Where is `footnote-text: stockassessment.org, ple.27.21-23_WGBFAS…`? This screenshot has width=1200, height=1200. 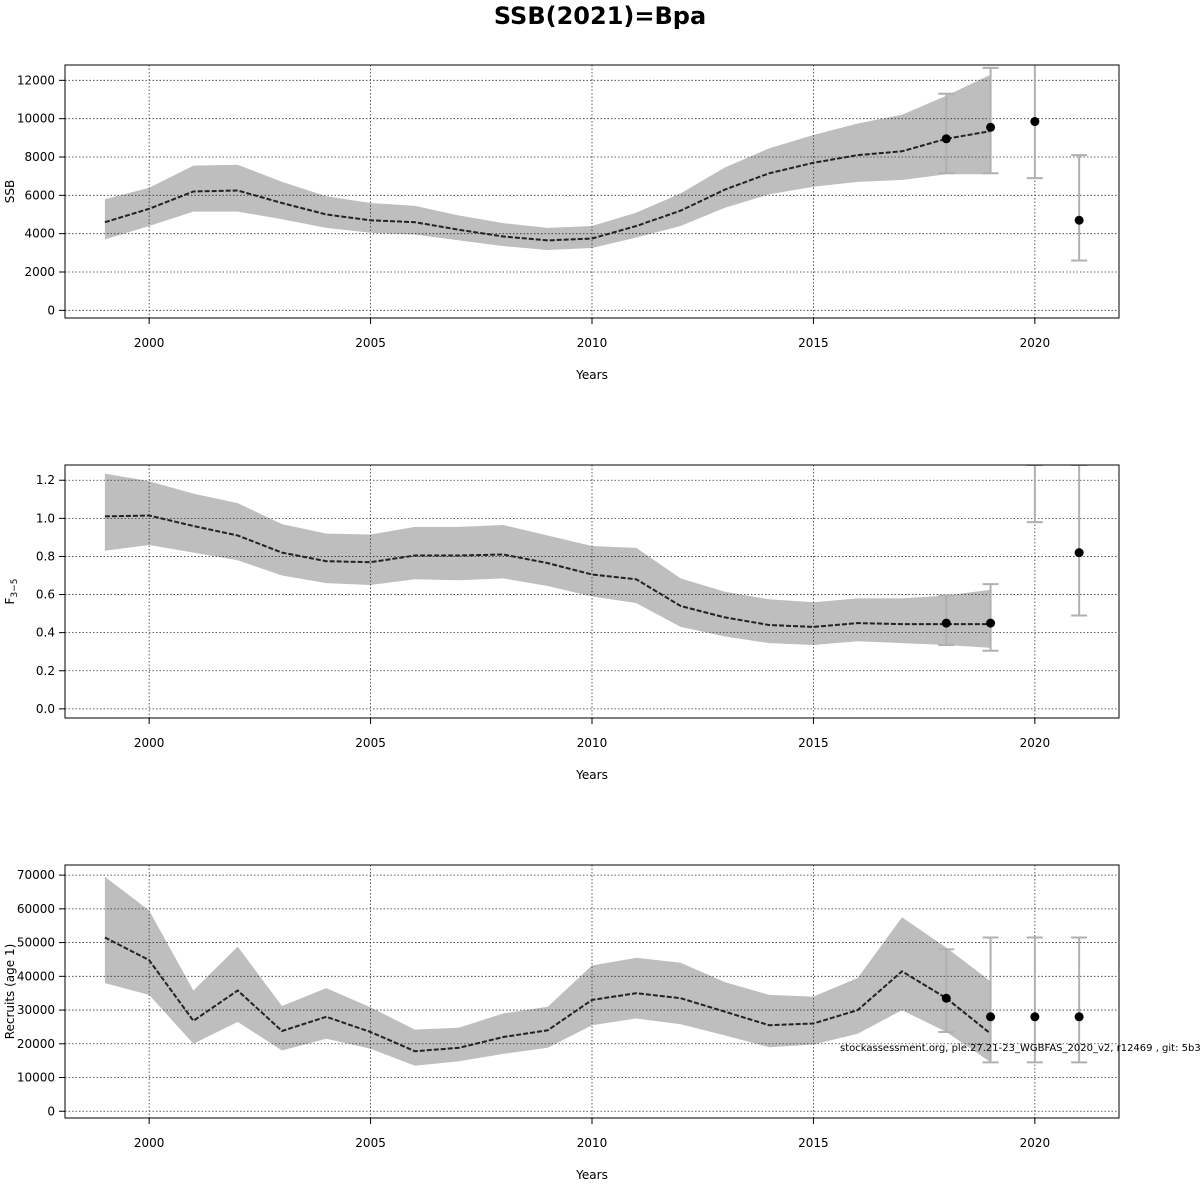
footnote-text: stockassessment.org, ple.27.21-23_WGBFAS… is located at coordinates (1020, 1048).